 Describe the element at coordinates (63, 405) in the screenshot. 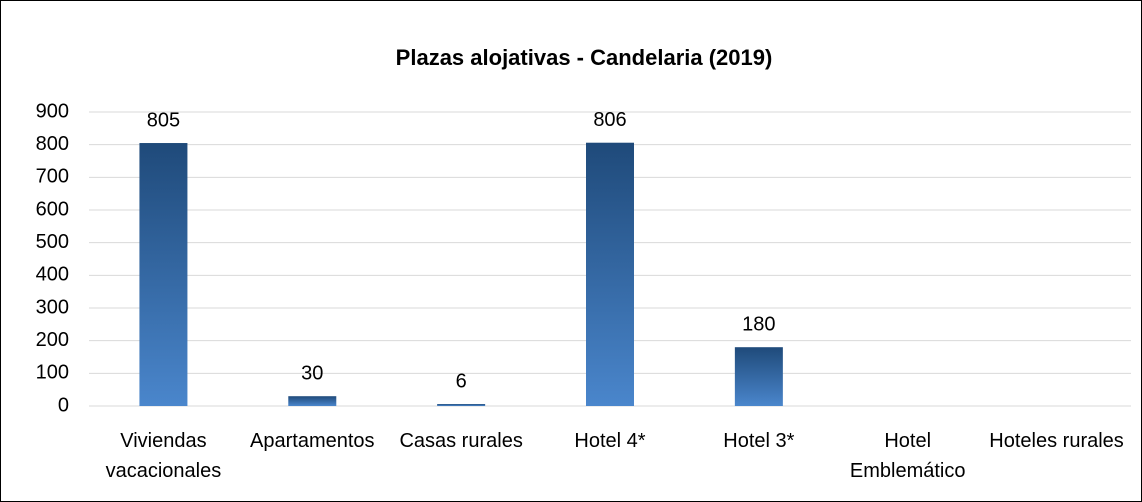

I see `y-tick-label: 0` at that location.